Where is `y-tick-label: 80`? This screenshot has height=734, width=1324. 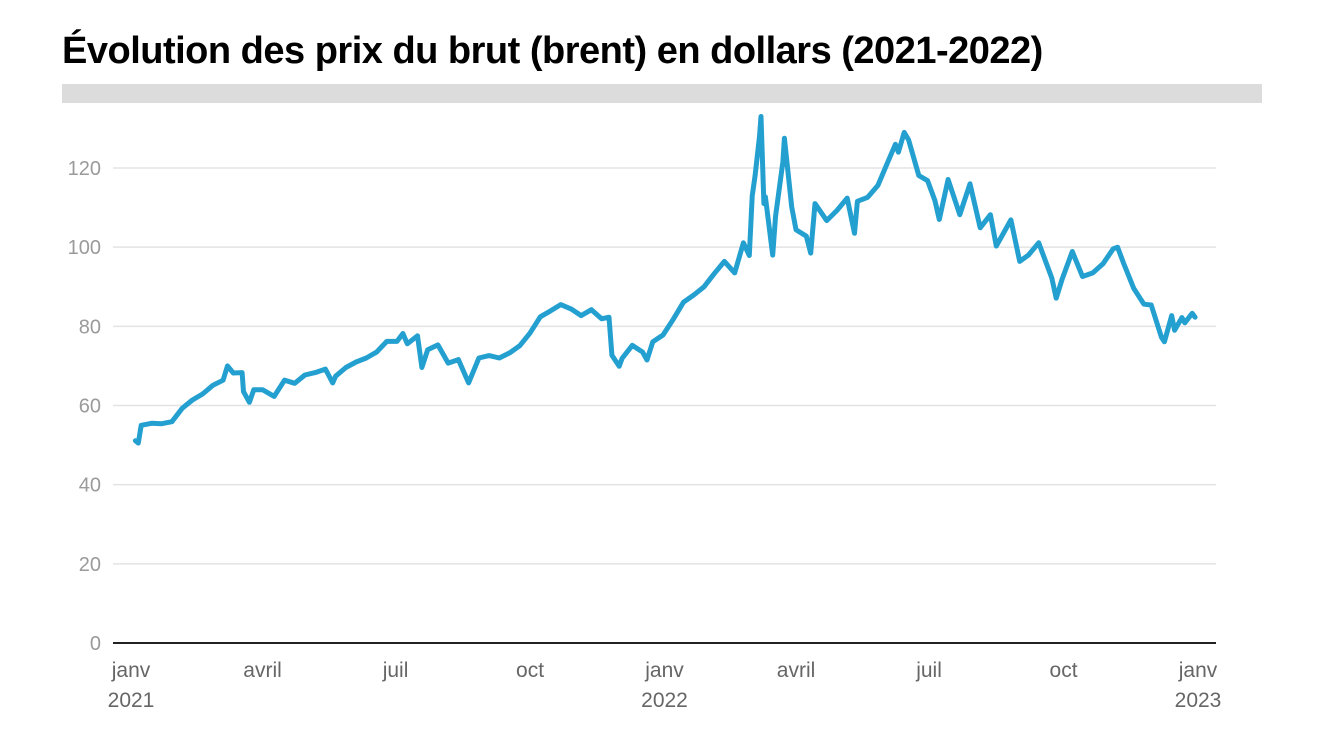
y-tick-label: 80 is located at coordinates (90, 327).